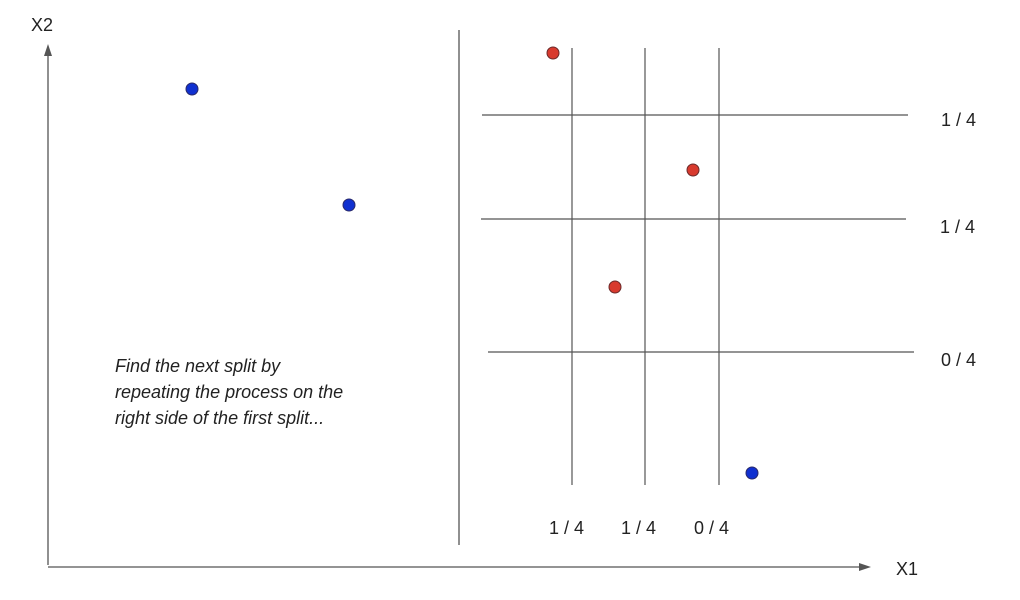 This screenshot has height=600, width=1020. Describe the element at coordinates (907, 569) in the screenshot. I see `x-axis-label: X1` at that location.